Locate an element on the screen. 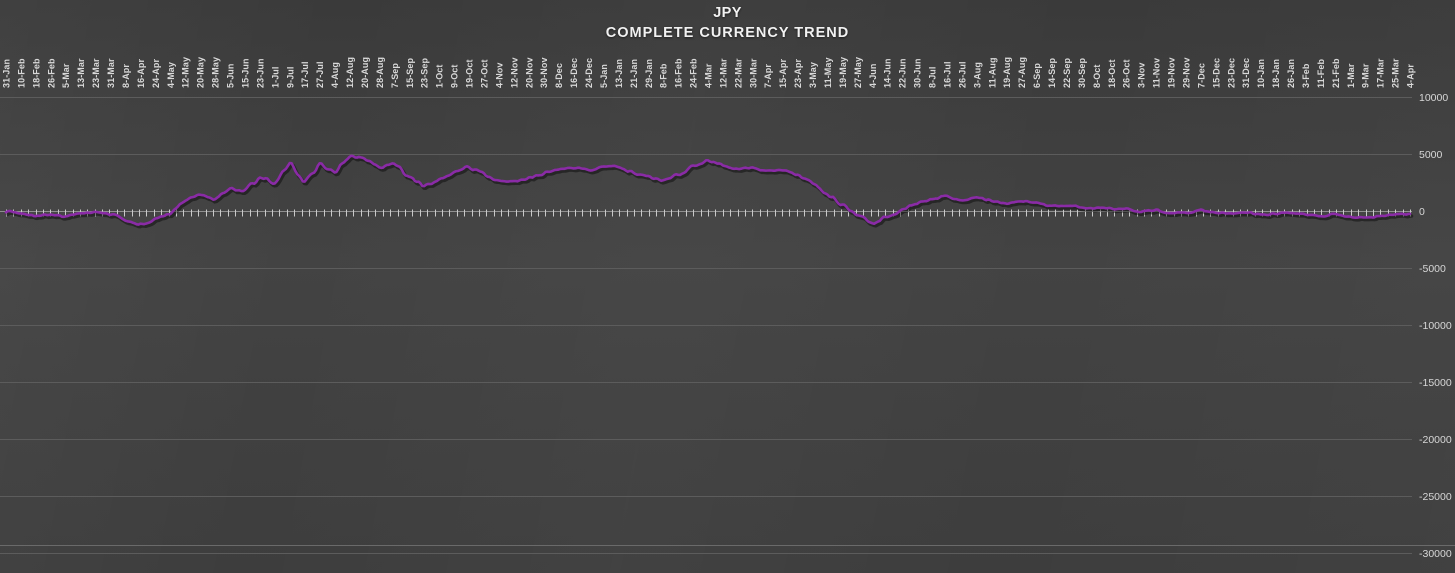 This screenshot has width=1455, height=573. x-axis-tick-label: 25-Mar is located at coordinates (1396, 73).